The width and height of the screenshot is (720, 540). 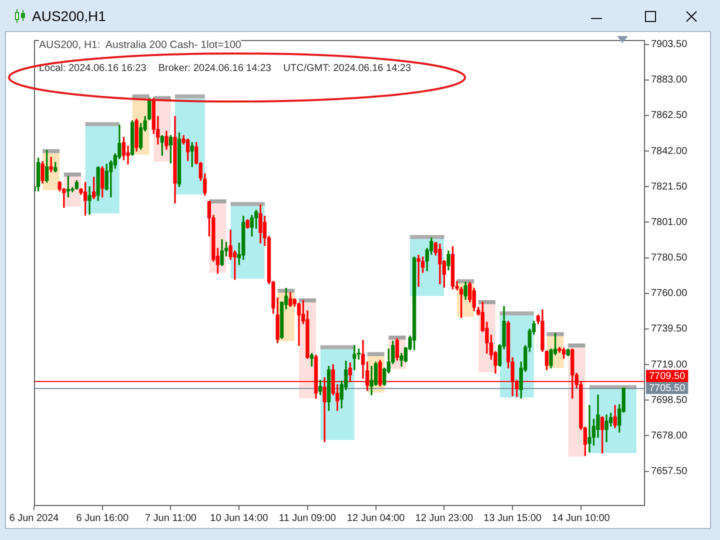 What do you see at coordinates (669, 329) in the screenshot?
I see `y-tick-label: 7739.50` at bounding box center [669, 329].